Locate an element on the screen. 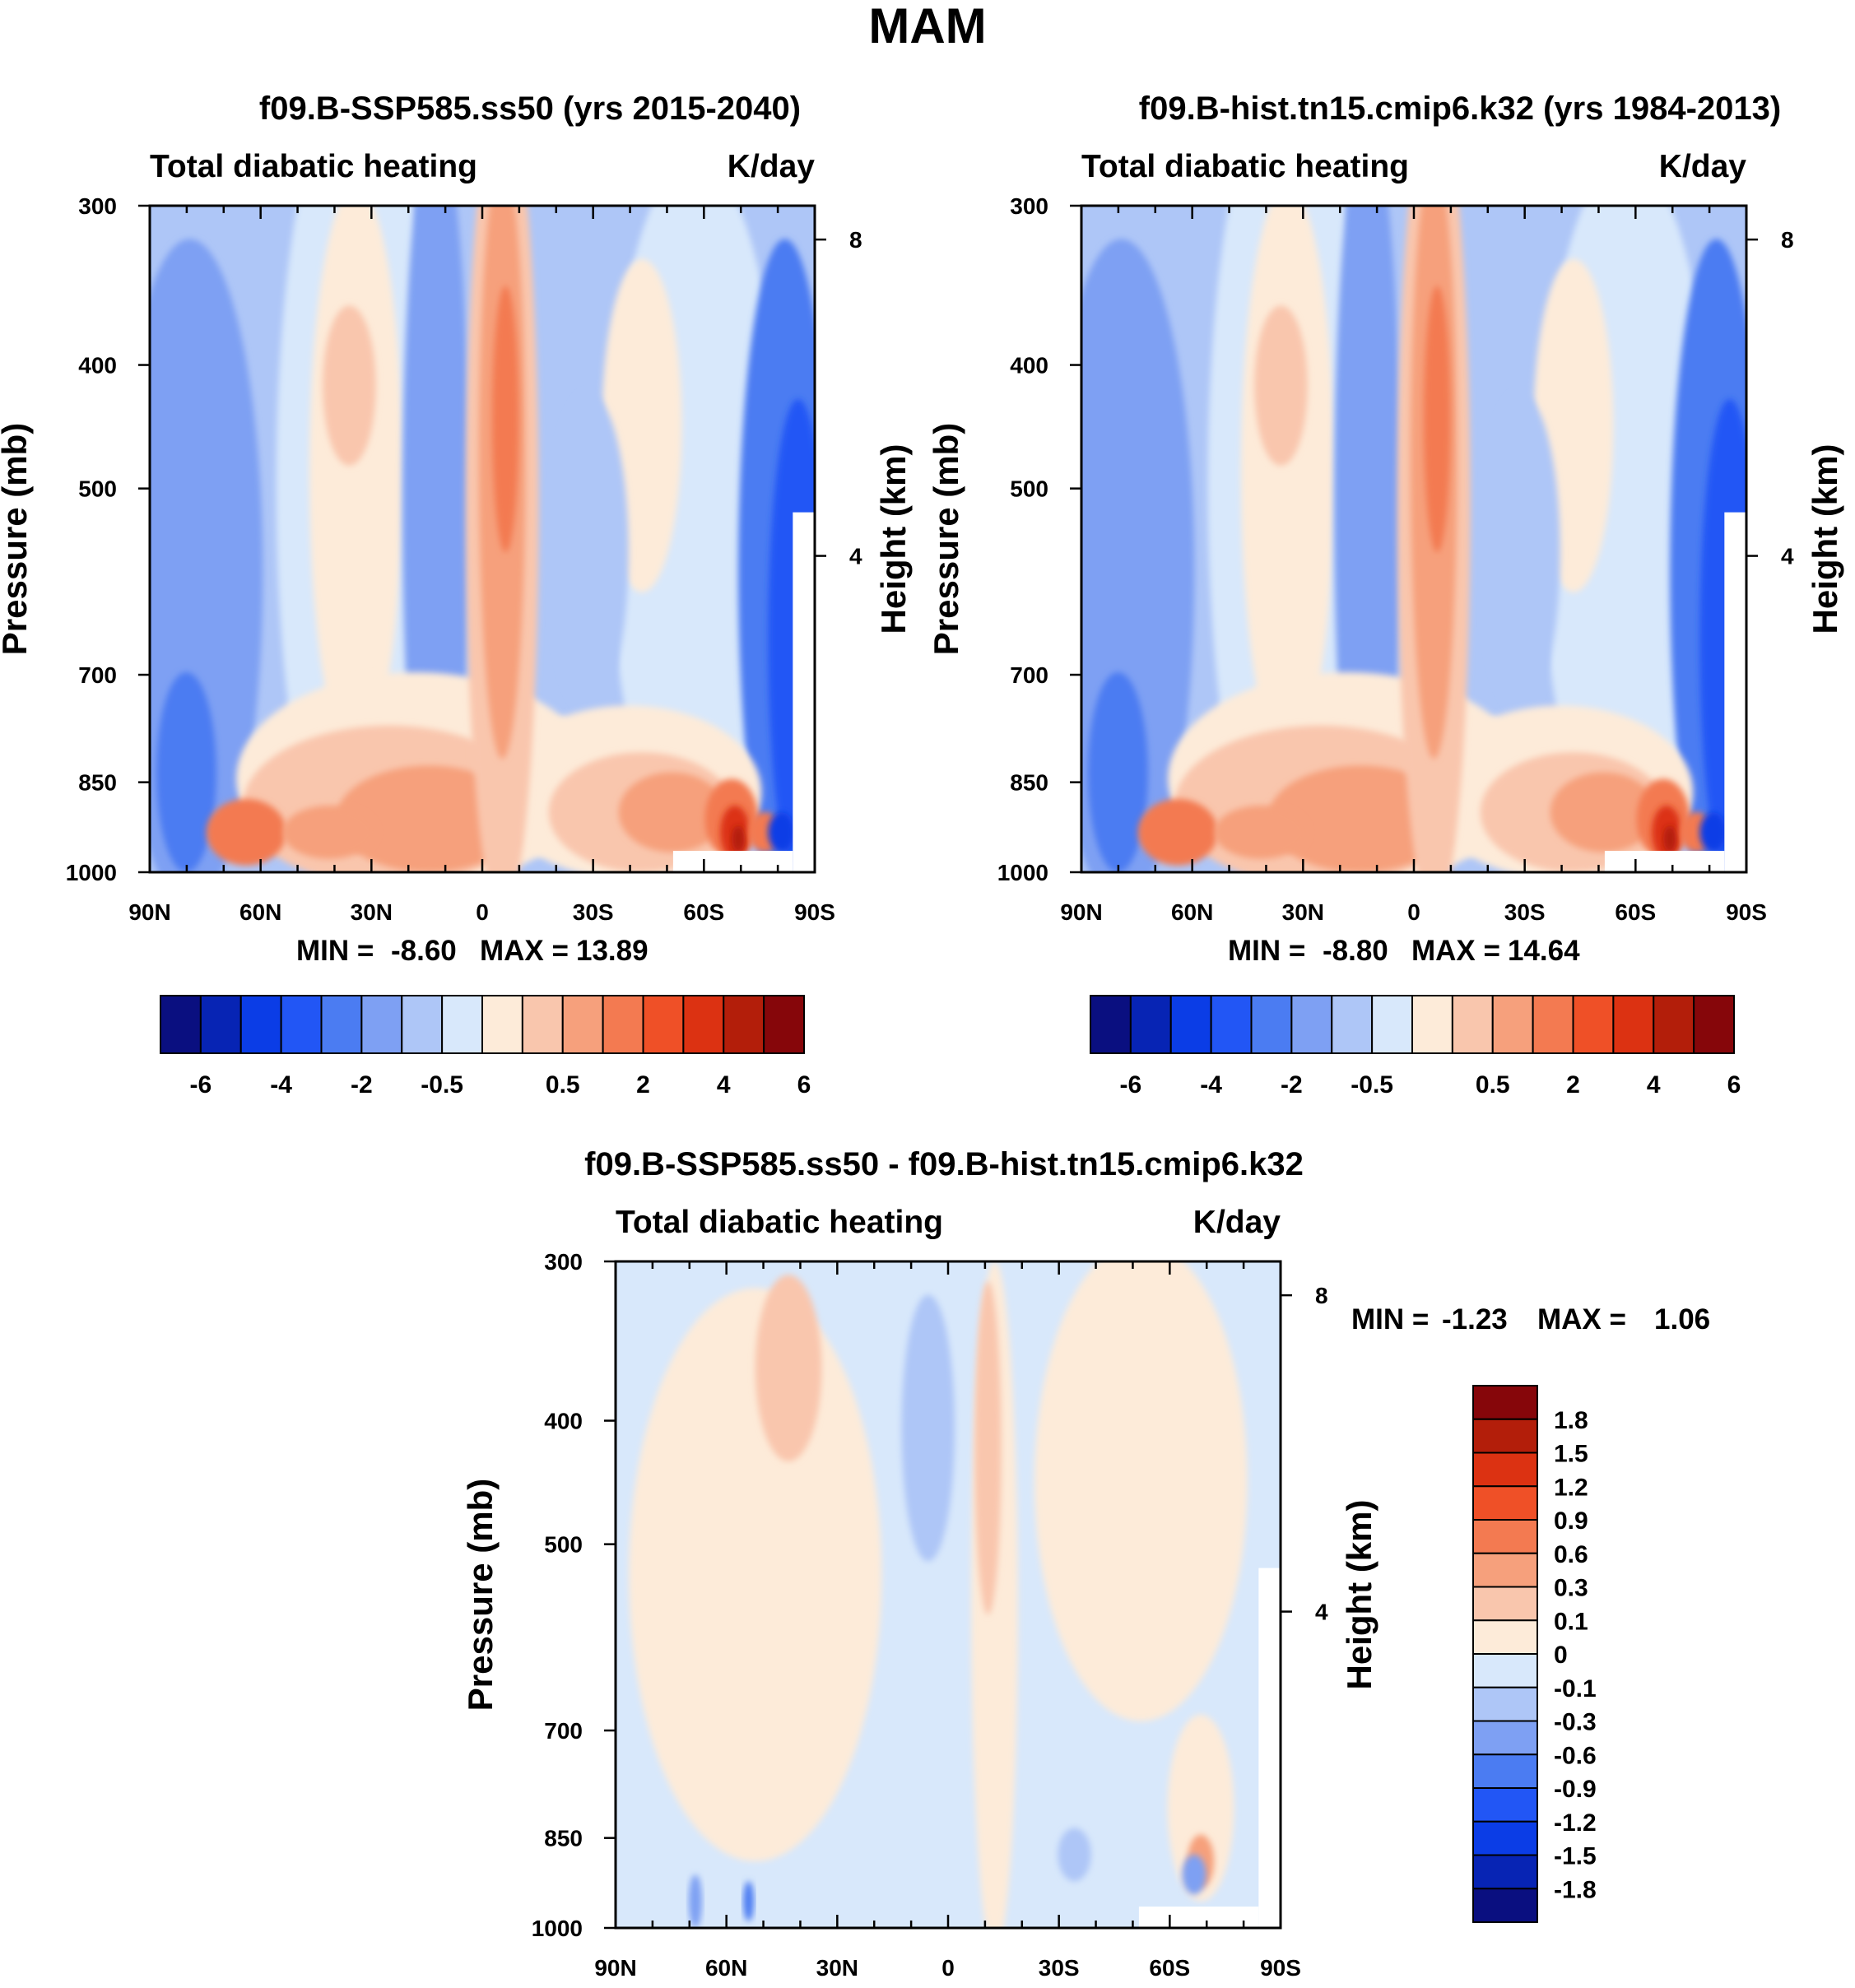 Image resolution: width=1855 pixels, height=1988 pixels. stats-min-value: -8.80 is located at coordinates (1355, 951).